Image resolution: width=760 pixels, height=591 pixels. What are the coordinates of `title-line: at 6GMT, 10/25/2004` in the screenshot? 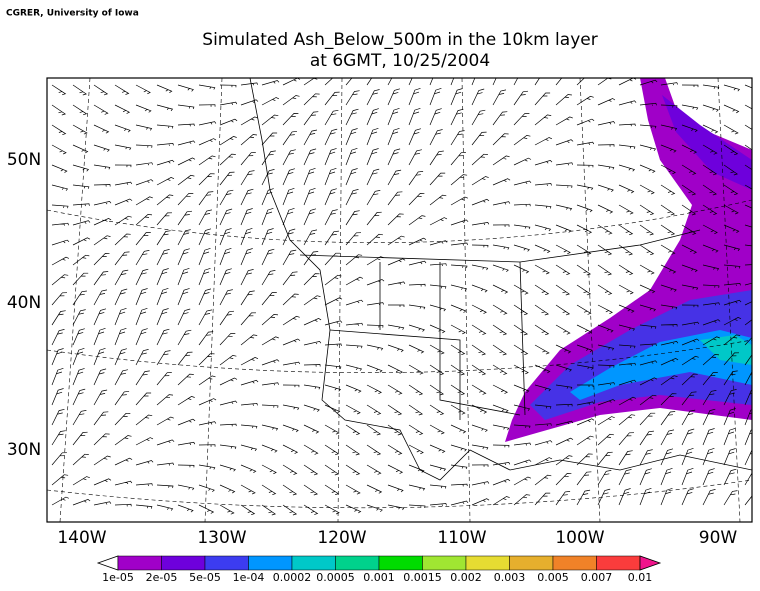 It's located at (400, 61).